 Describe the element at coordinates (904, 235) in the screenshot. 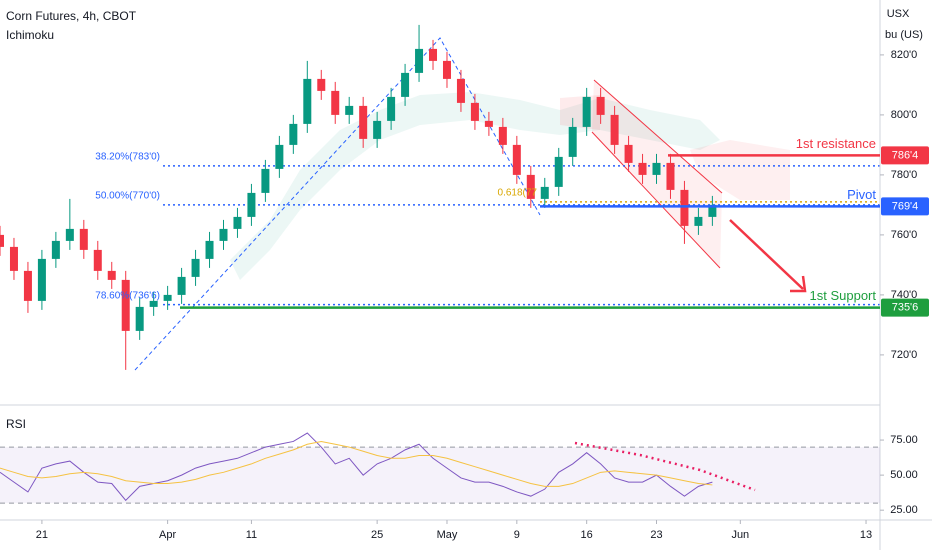

I see `y-tick-label: 760'0` at that location.